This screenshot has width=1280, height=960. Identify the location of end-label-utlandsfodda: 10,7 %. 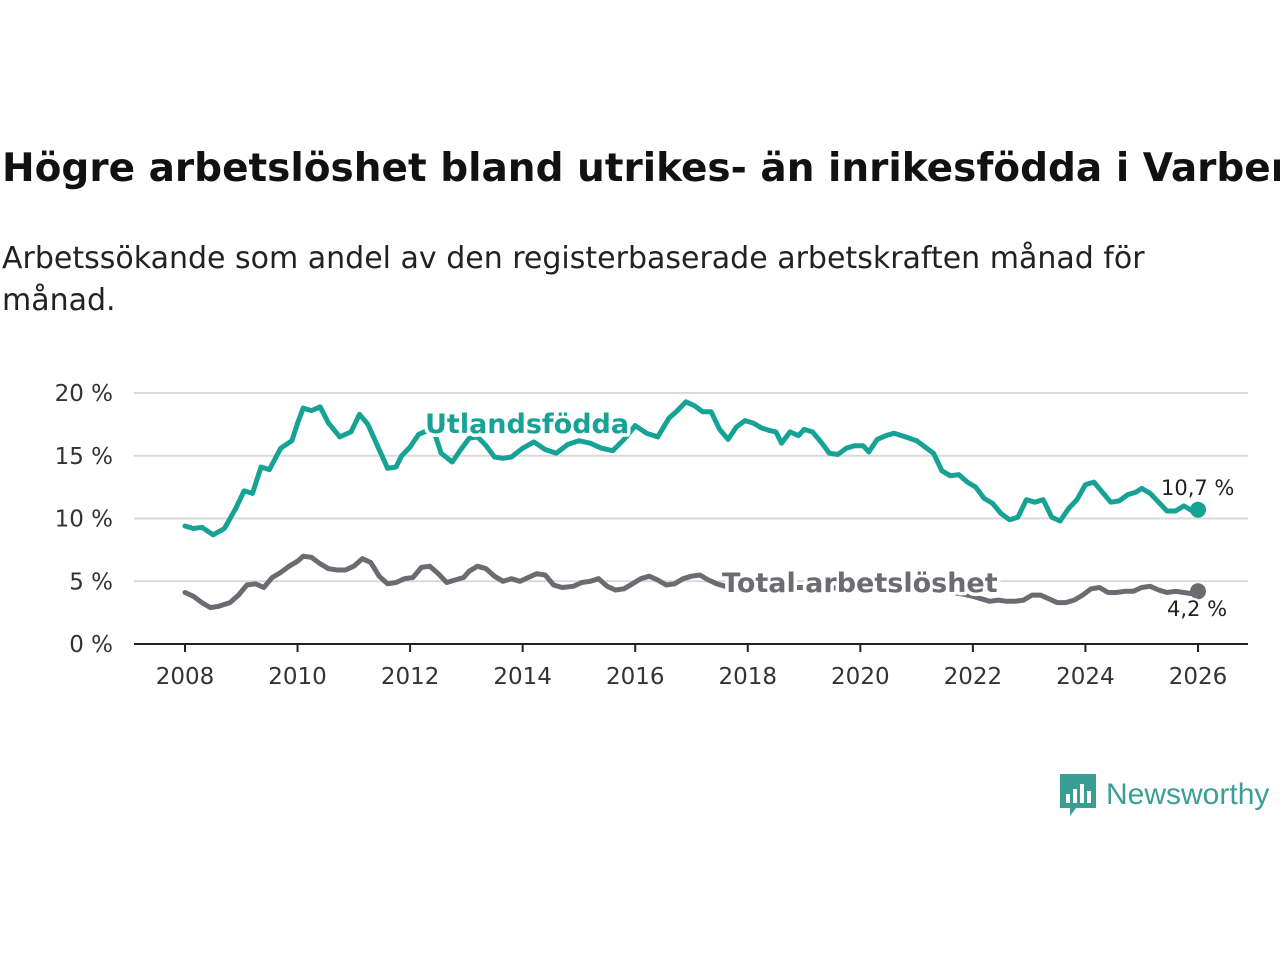
(1197, 488).